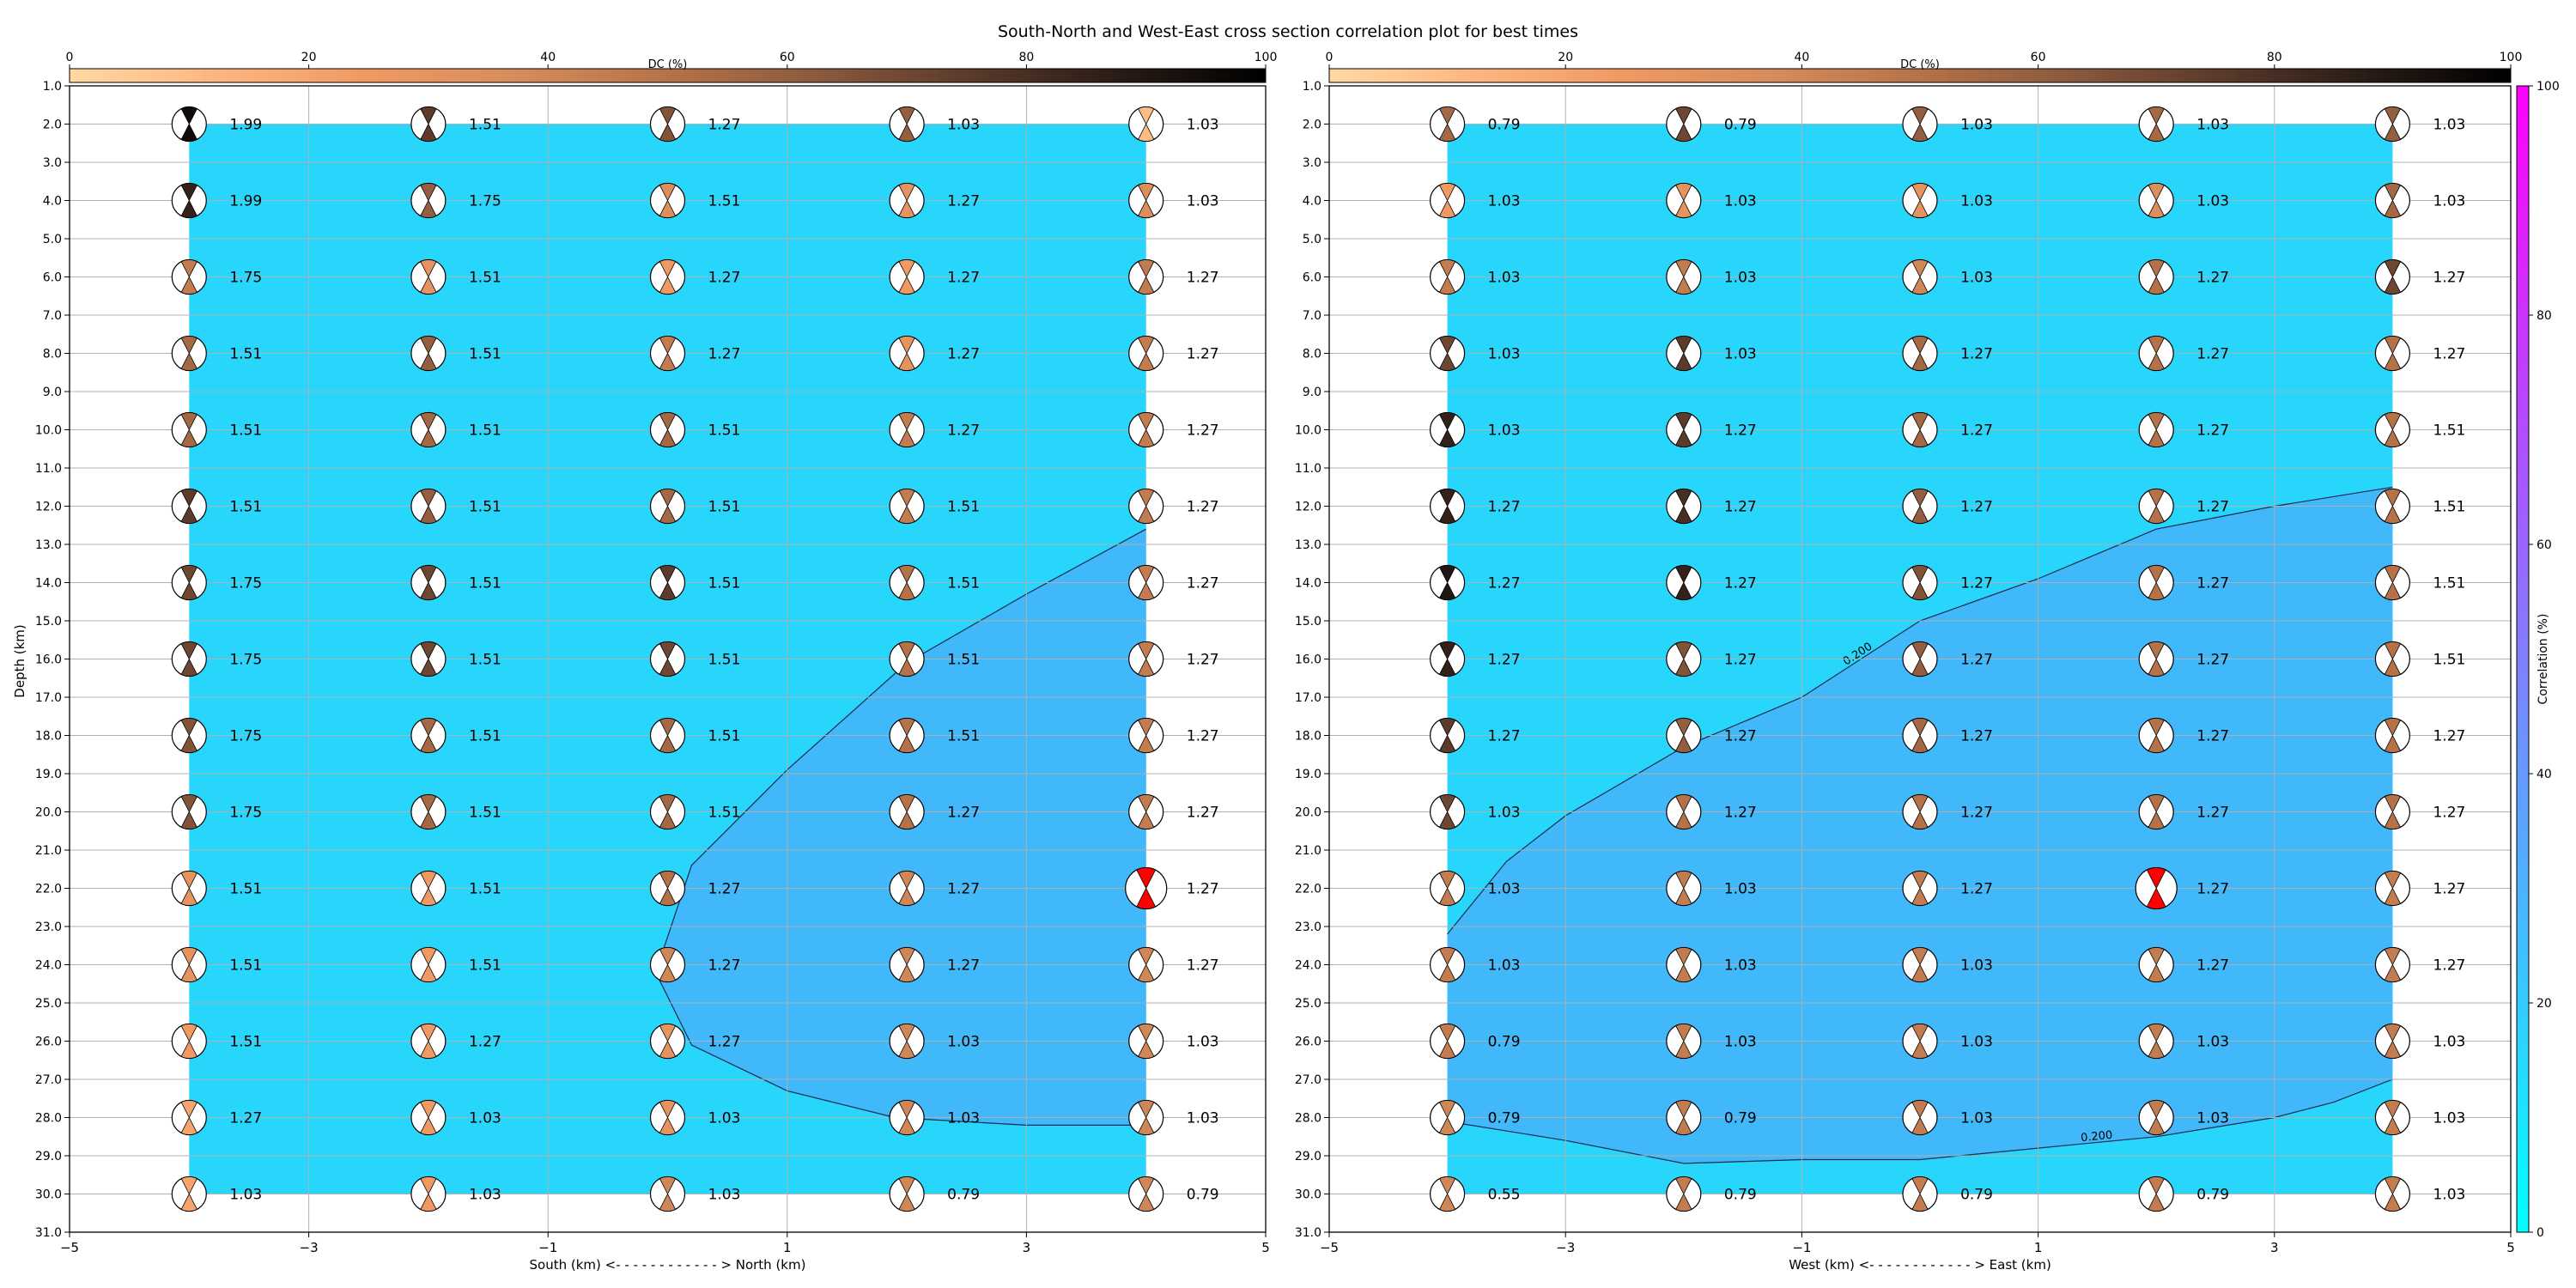  Describe the element at coordinates (2039, 1247) in the screenshot. I see `x-tick-label: 1` at that location.